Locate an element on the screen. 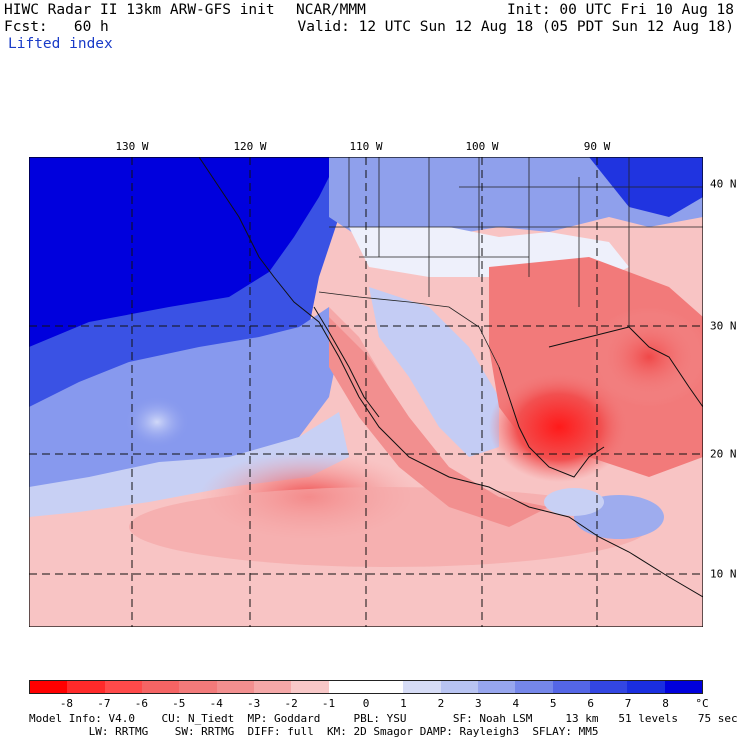 The width and height of the screenshot is (740, 740). colorbar-tick-label: 7 is located at coordinates (628, 703).